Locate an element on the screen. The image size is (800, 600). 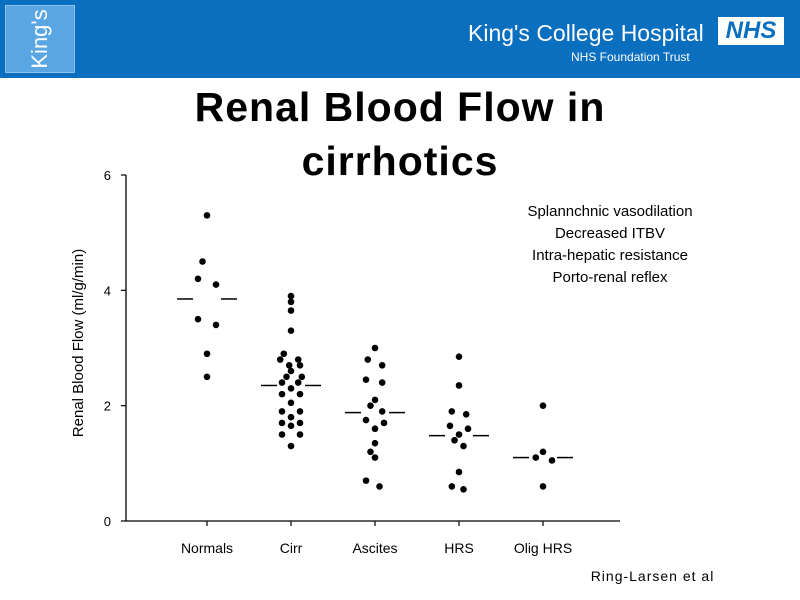
trust-name: NHS Foundation Trust is located at coordinates (630, 57).